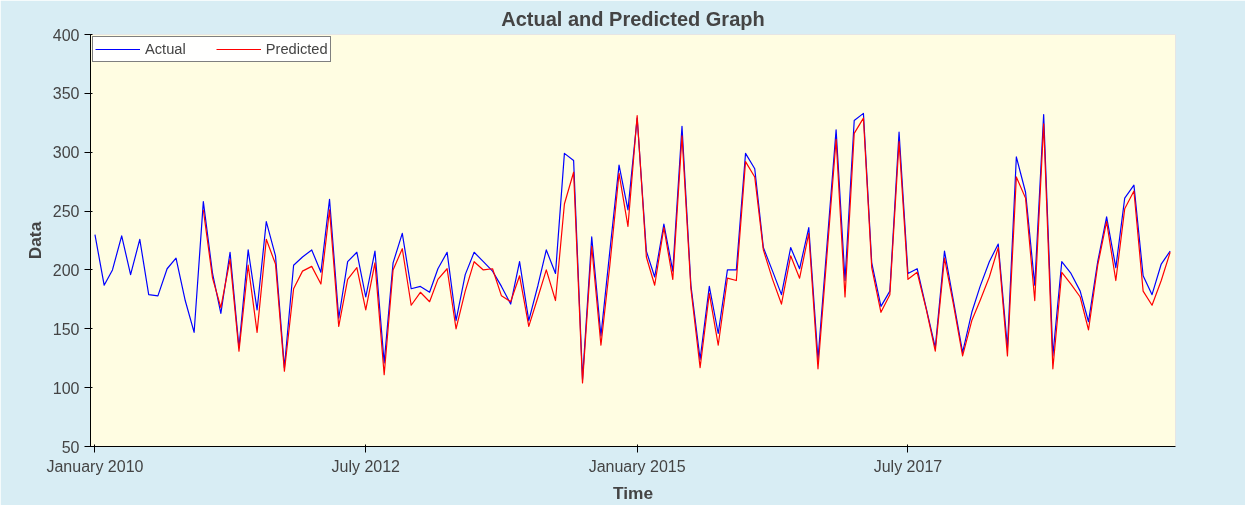  What do you see at coordinates (66, 153) in the screenshot?
I see `y-tick-label: 300` at bounding box center [66, 153].